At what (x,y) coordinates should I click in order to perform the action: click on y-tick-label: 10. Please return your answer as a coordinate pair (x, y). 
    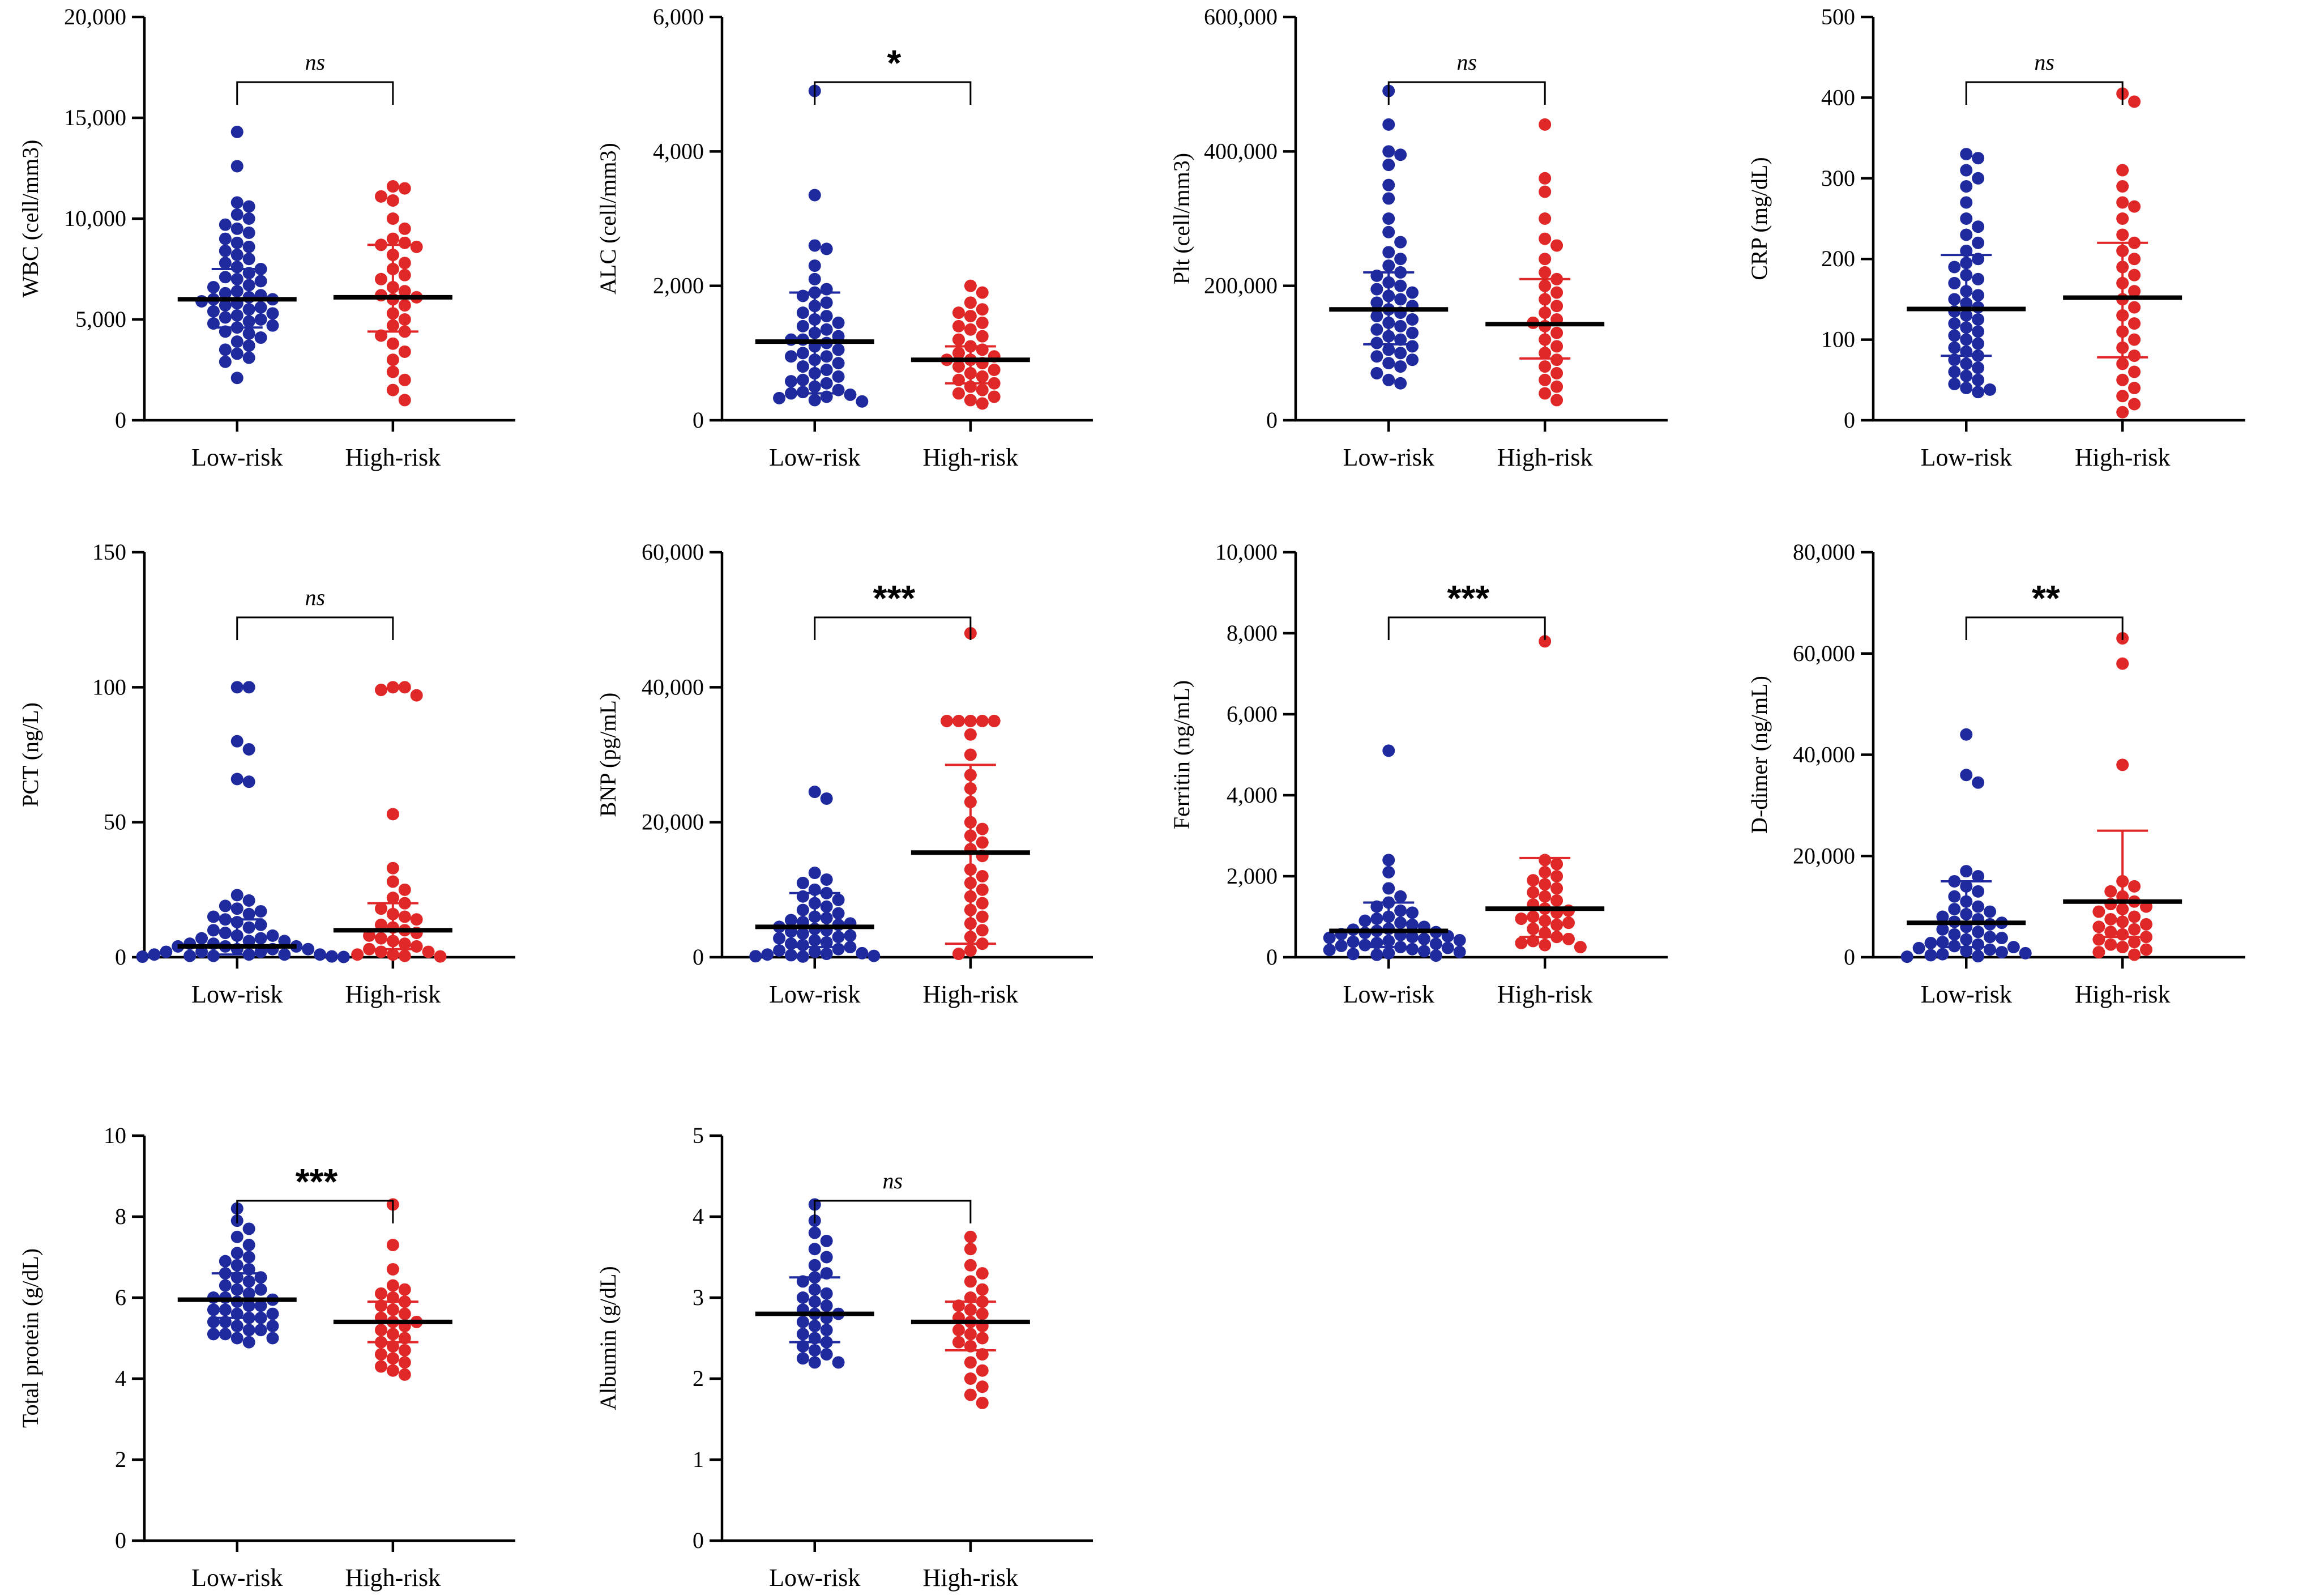
    Looking at the image, I should click on (115, 1135).